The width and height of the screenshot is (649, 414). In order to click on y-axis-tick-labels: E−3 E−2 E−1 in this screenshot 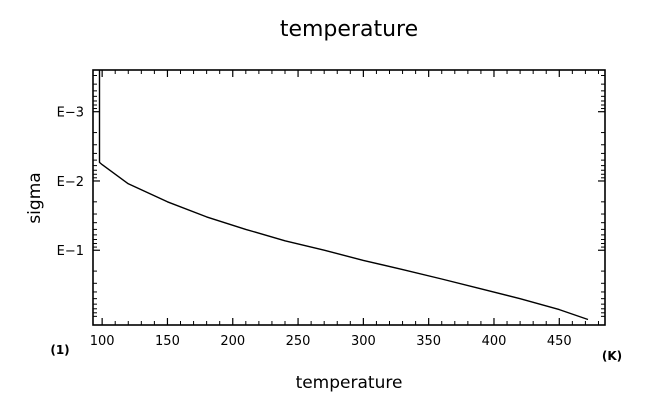, I will do `click(70, 183)`.